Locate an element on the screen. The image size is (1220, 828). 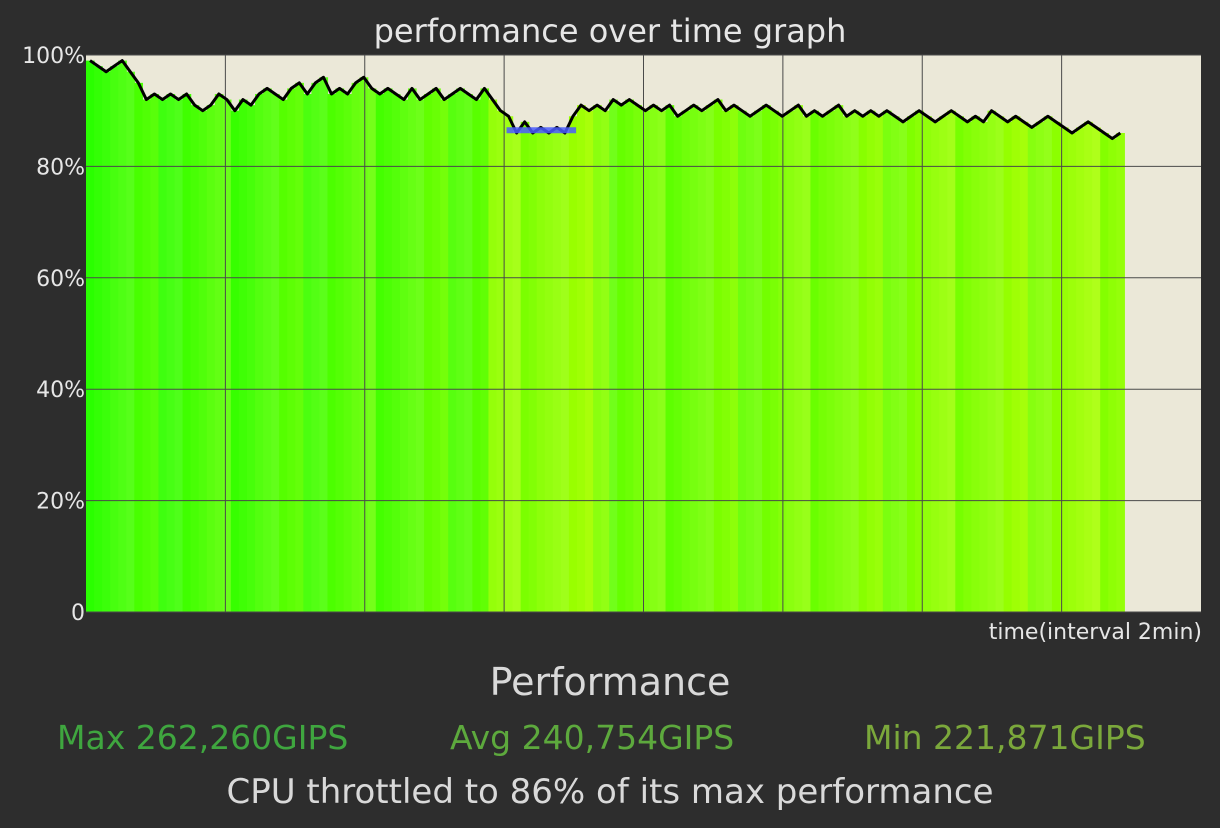
x-axis-label: time(interval 2min) is located at coordinates (1095, 632).